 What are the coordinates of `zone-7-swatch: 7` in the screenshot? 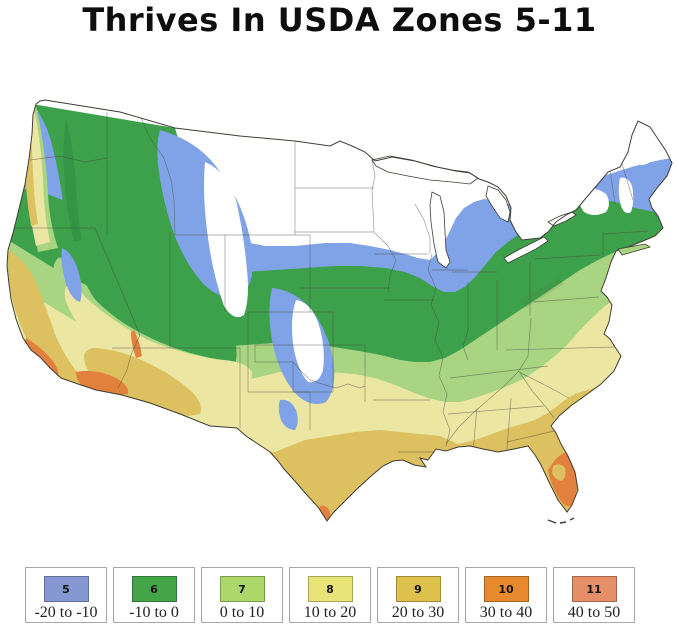 It's located at (242, 589).